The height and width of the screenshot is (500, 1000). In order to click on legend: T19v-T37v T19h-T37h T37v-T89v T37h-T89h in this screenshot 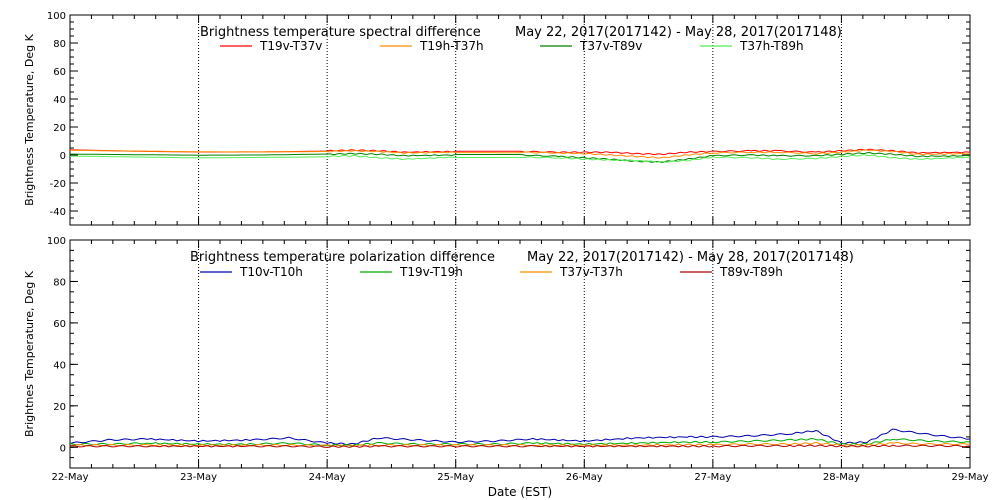, I will do `click(512, 46)`.